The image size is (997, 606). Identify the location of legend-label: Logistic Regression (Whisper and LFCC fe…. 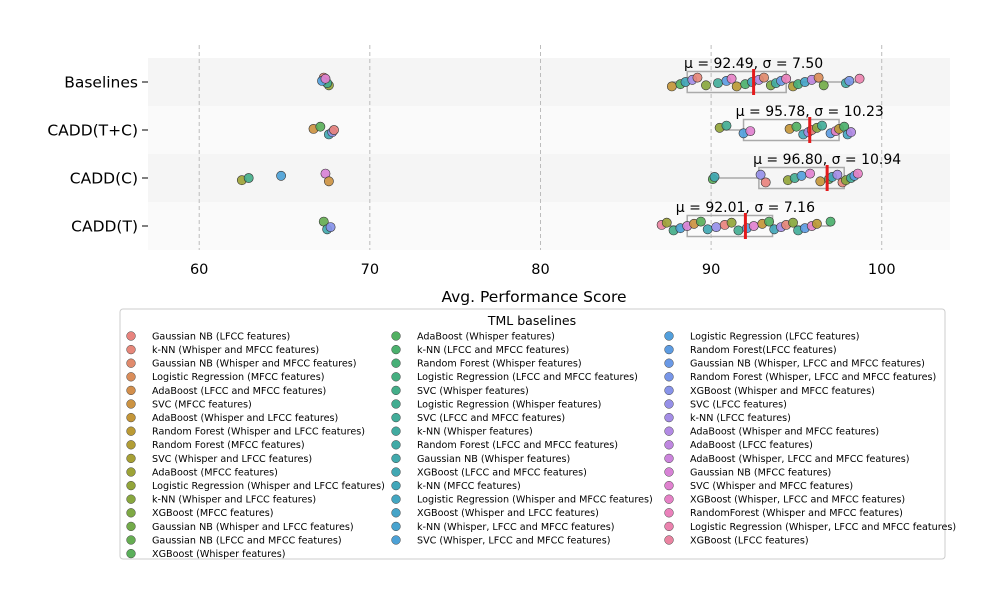
(268, 486).